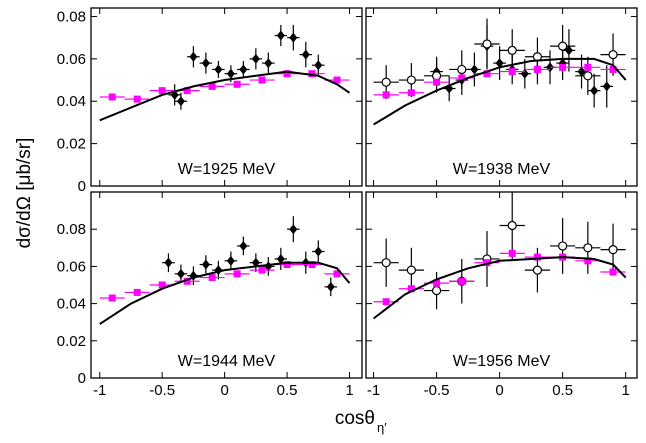  Describe the element at coordinates (162, 390) in the screenshot. I see `x-tick-label: -0.5` at that location.